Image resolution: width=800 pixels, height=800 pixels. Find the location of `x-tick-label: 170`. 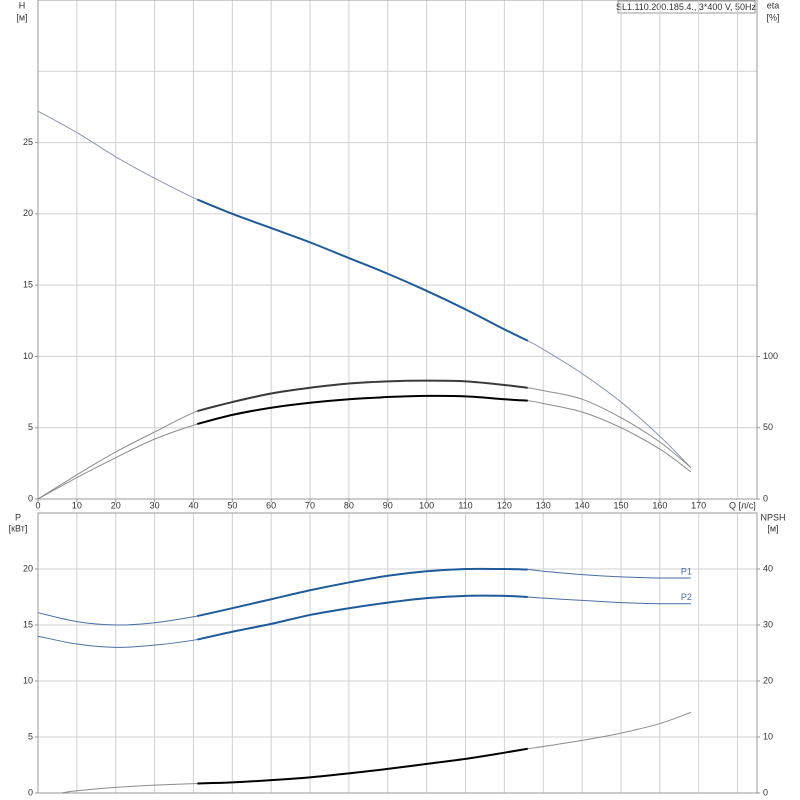

x-tick-label: 170 is located at coordinates (698, 505).